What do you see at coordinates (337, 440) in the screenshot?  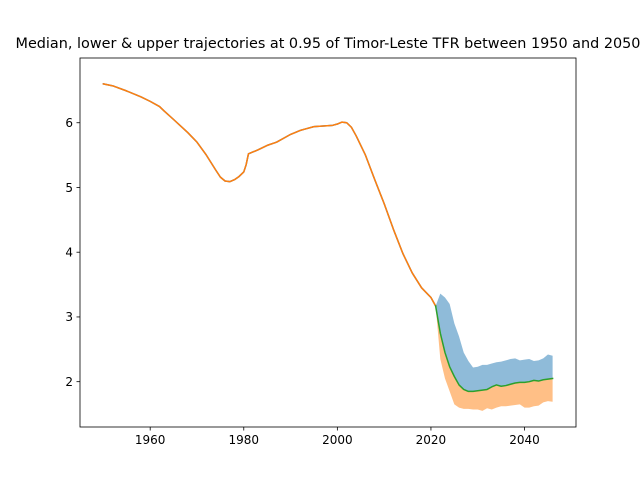 I see `x-tick-label: 2000` at bounding box center [337, 440].